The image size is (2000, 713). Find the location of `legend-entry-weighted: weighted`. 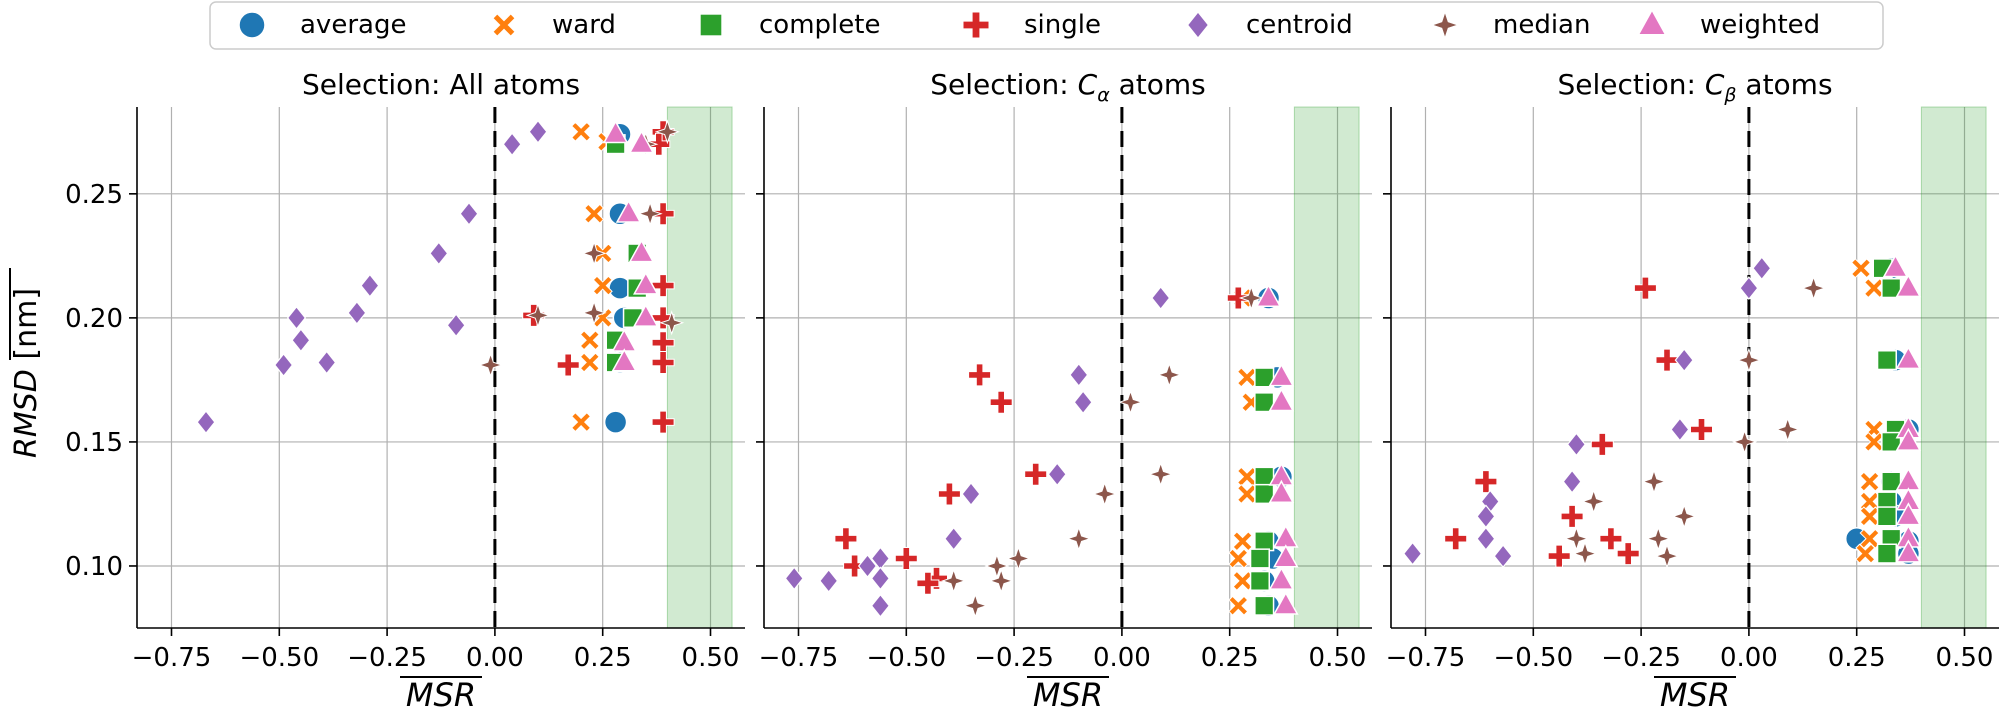

legend-entry-weighted: weighted is located at coordinates (1728, 24).